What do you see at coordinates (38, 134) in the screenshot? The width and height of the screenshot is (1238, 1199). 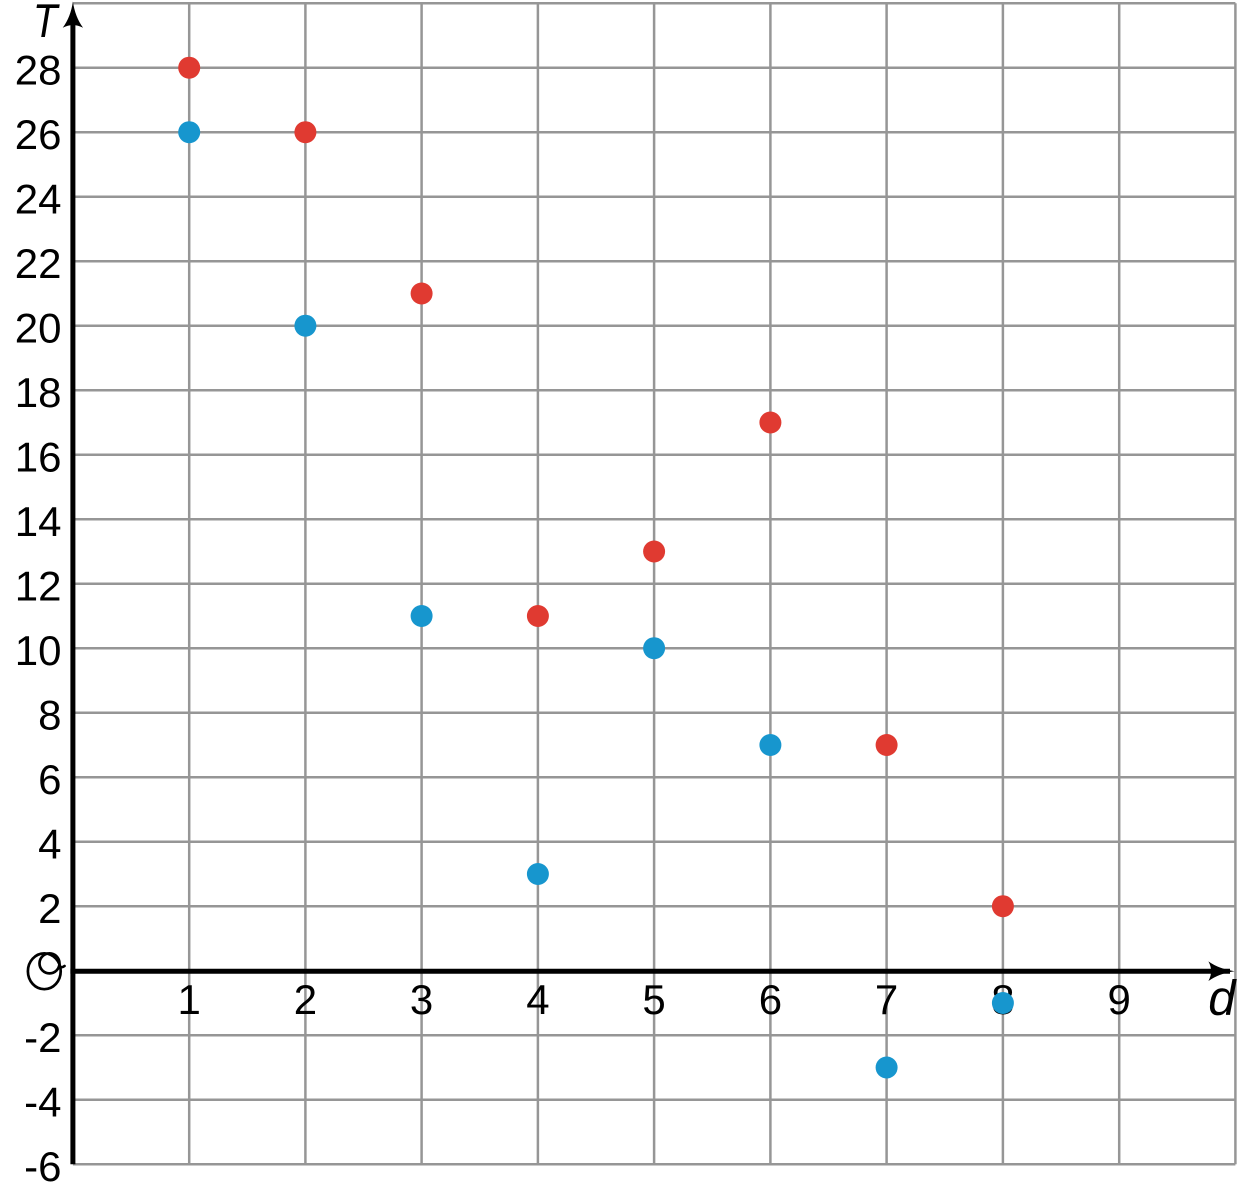 I see `svg-text: 26` at bounding box center [38, 134].